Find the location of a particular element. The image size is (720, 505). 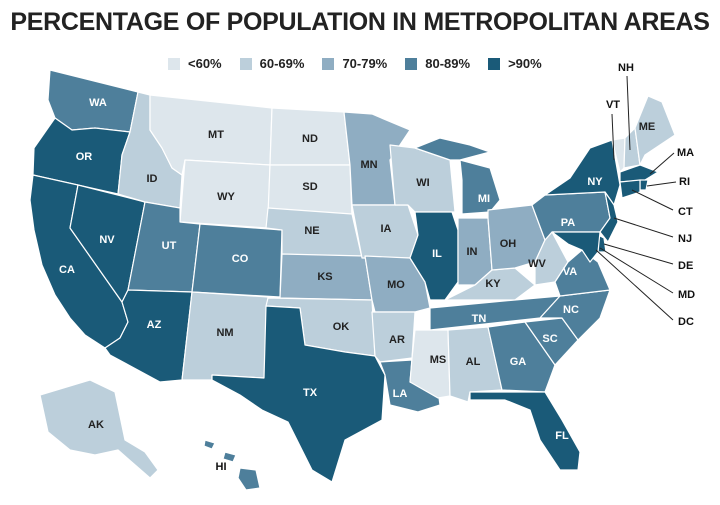

state-ct is located at coordinates (630, 189).